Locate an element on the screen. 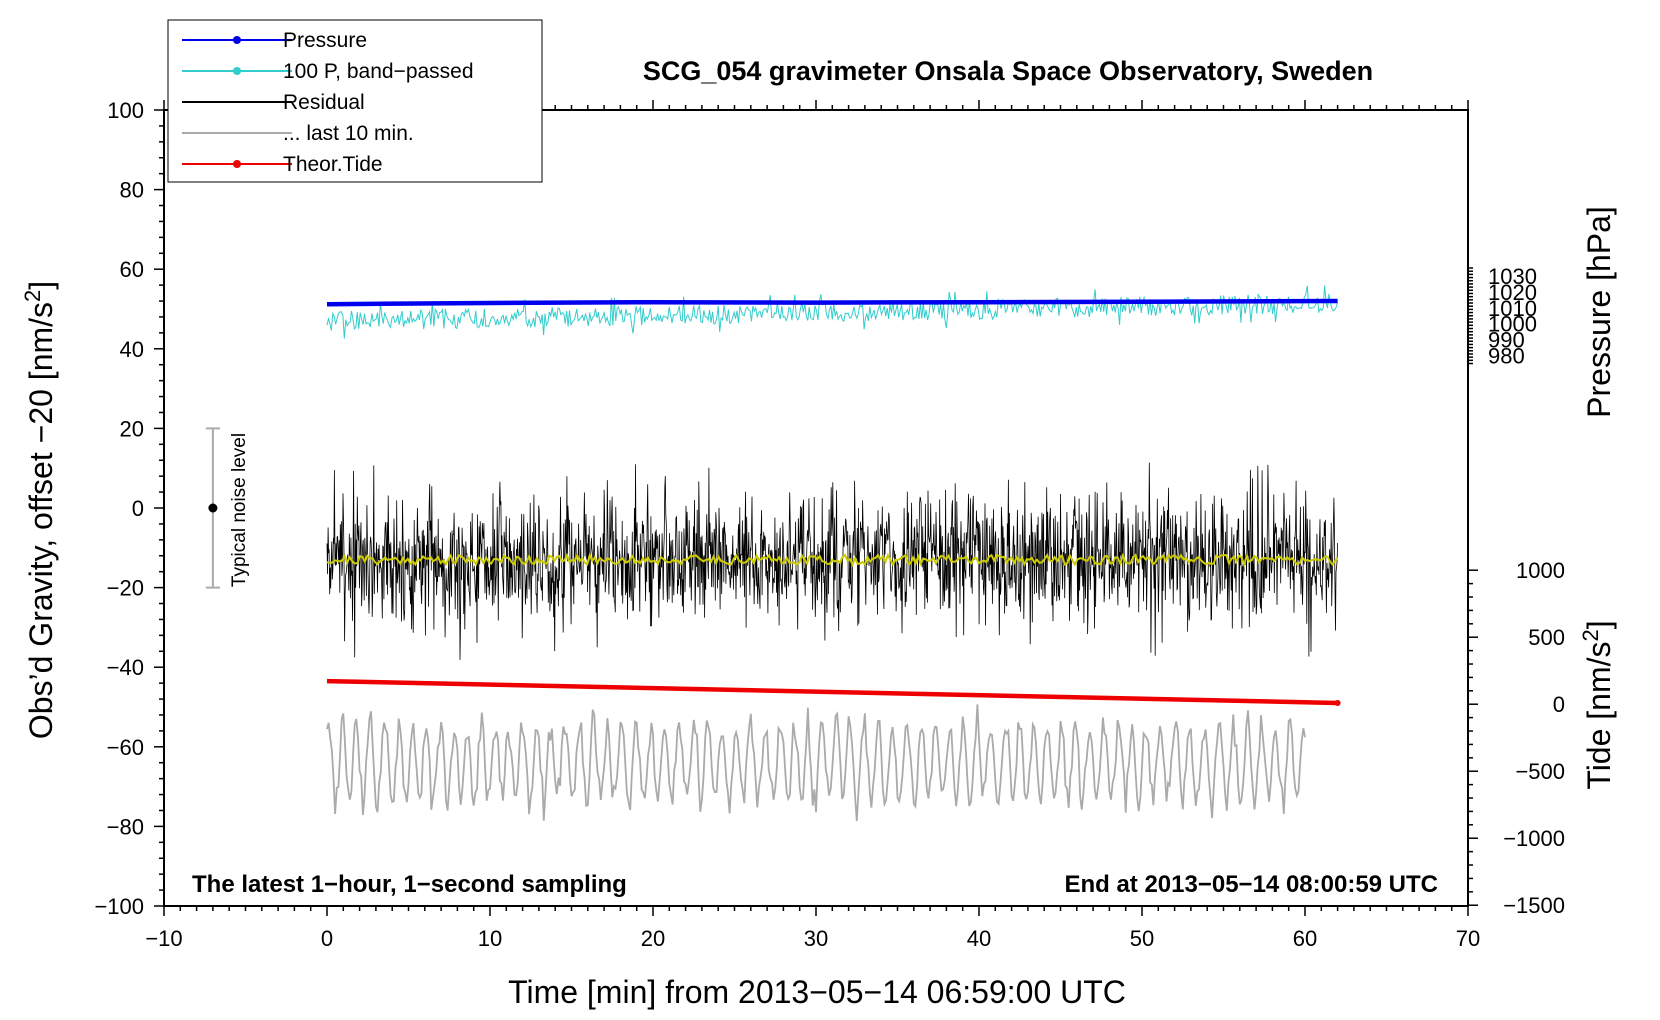 The image size is (1660, 1020). pressure-tick-label: 1010 is located at coordinates (1512, 308).